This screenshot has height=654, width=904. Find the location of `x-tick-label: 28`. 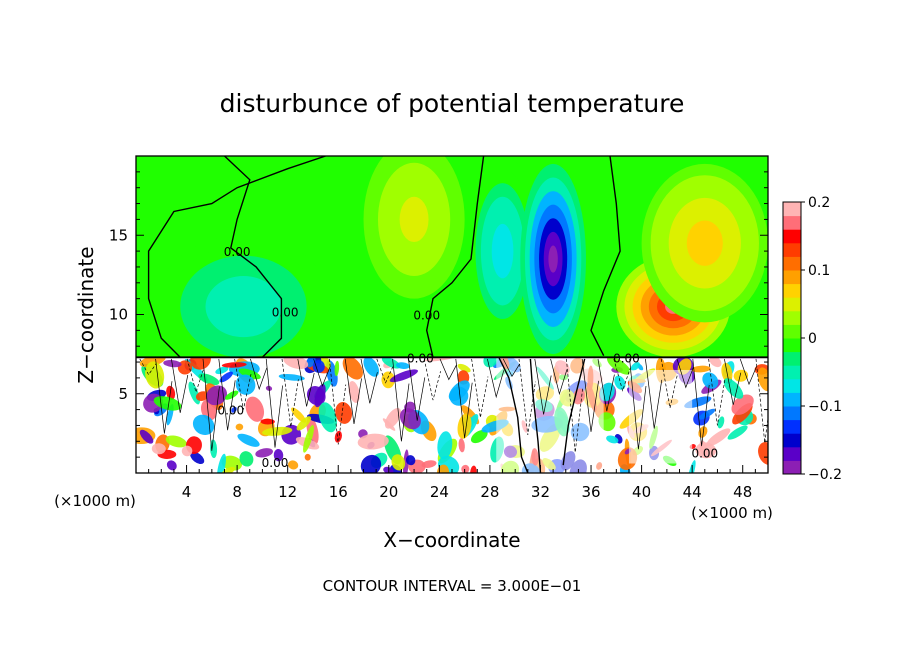

x-tick-label: 28 is located at coordinates (489, 492).